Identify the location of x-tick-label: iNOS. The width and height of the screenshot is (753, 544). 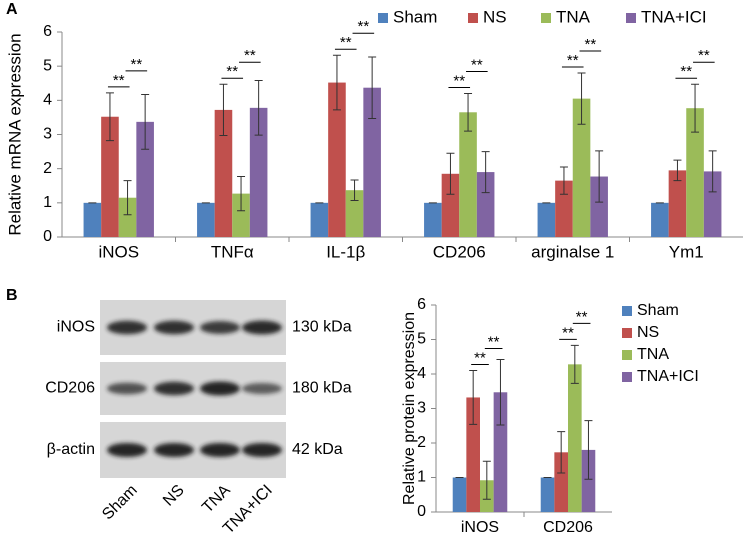
(118, 251).